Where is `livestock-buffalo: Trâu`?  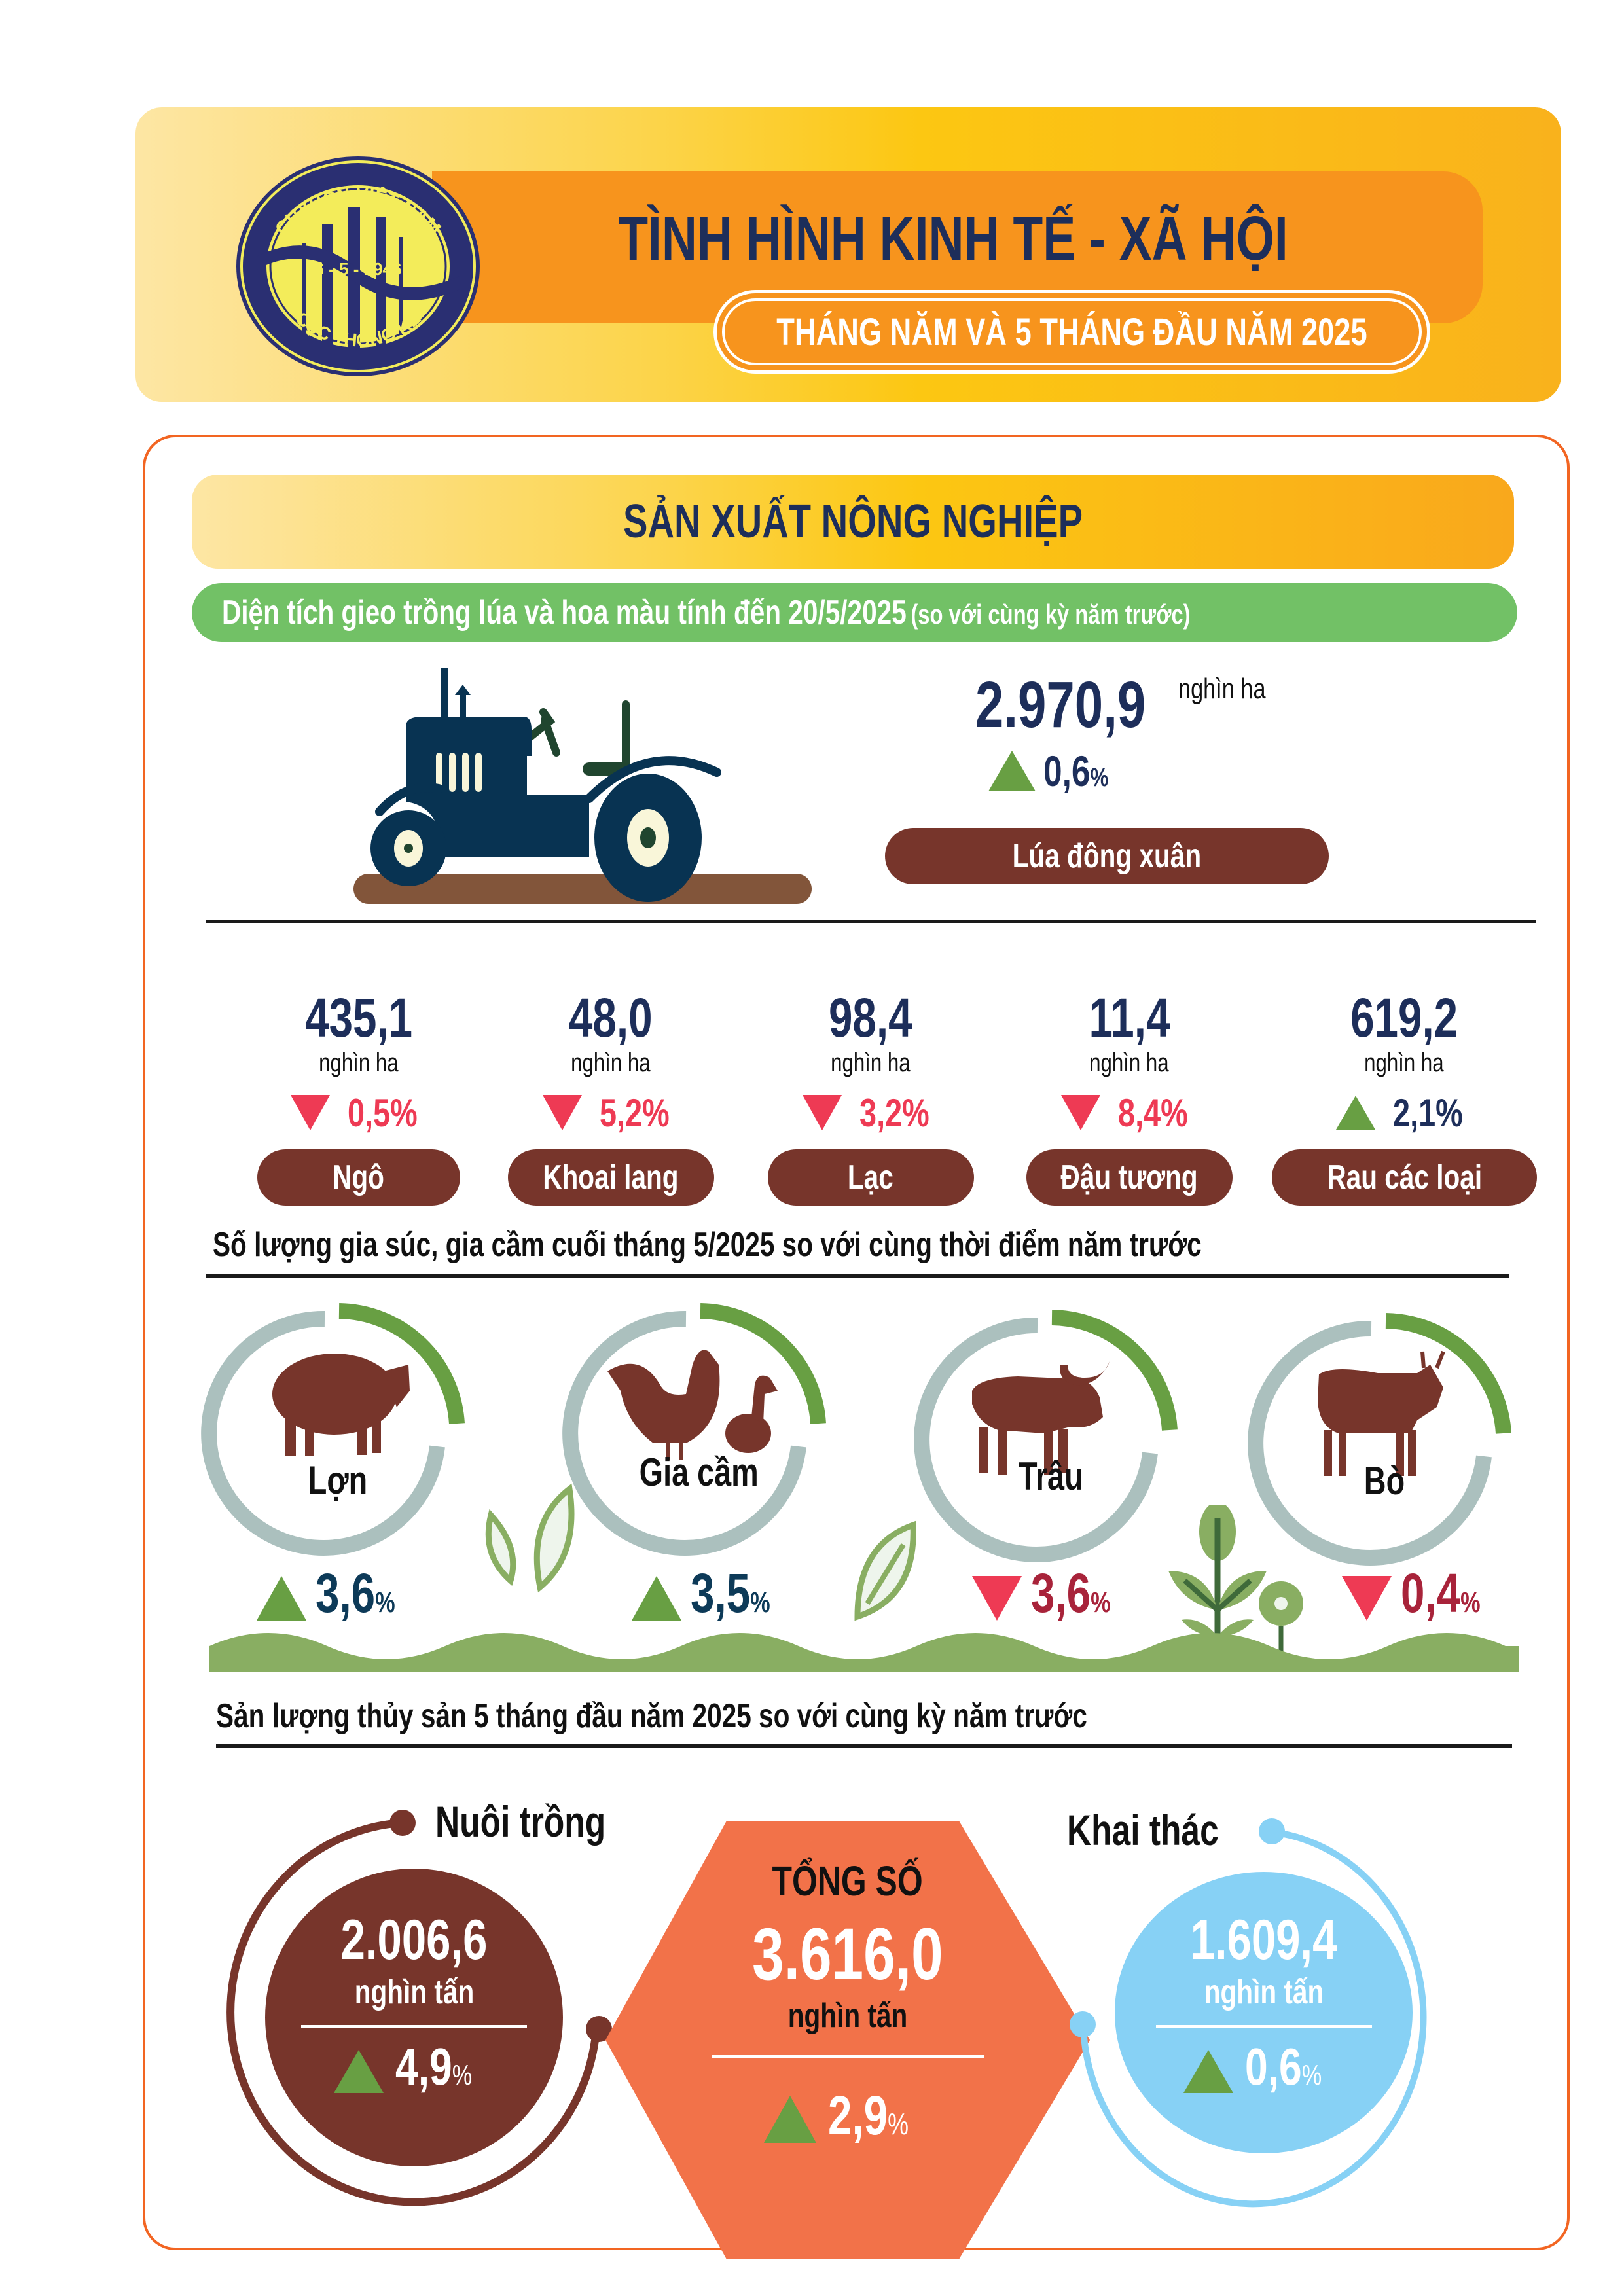
livestock-buffalo: Trâu is located at coordinates (1050, 1436).